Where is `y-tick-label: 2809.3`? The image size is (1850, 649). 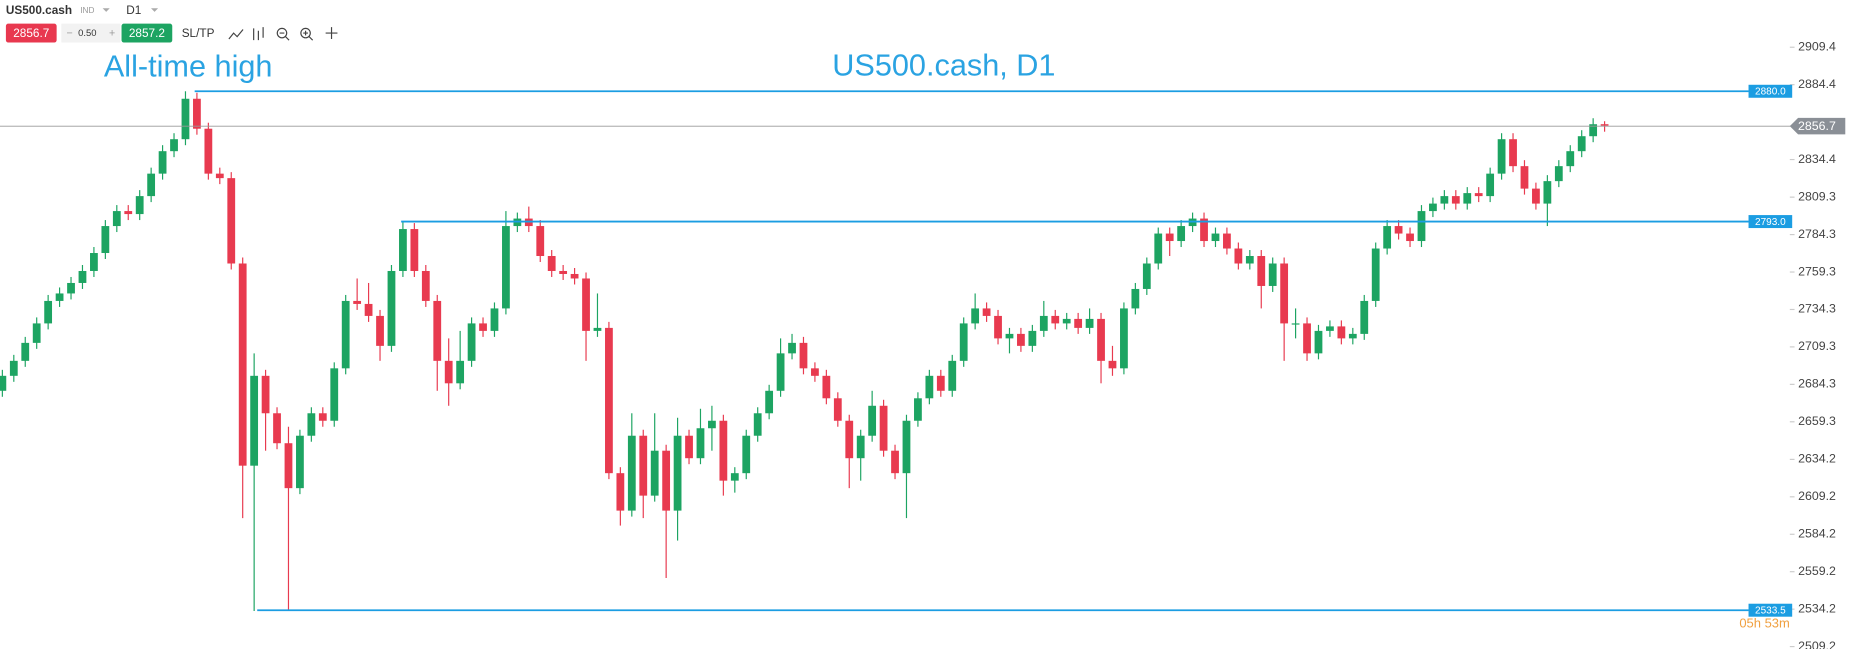
y-tick-label: 2809.3 is located at coordinates (1817, 196).